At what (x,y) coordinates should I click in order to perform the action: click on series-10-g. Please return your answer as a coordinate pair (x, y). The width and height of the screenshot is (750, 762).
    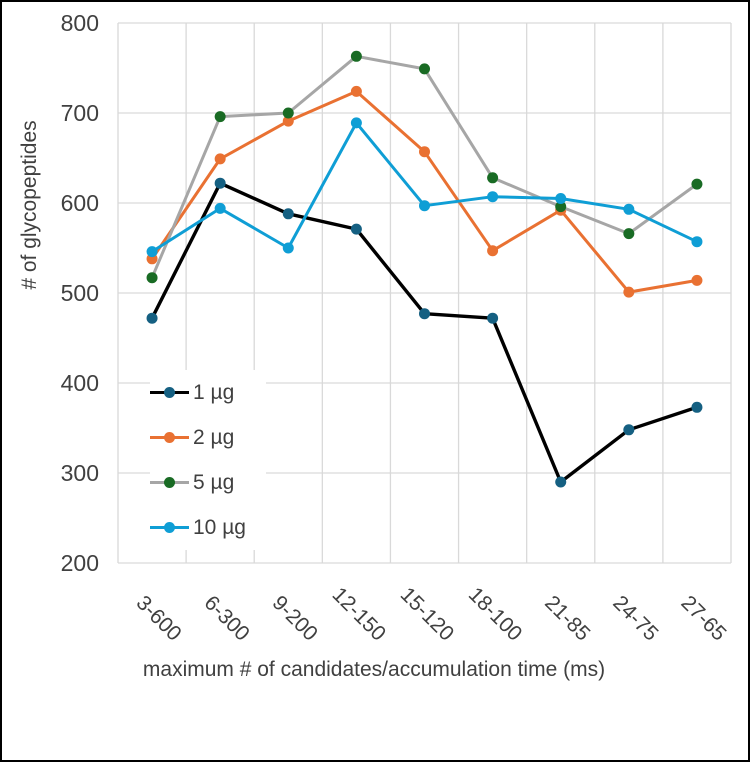
    Looking at the image, I should click on (424, 187).